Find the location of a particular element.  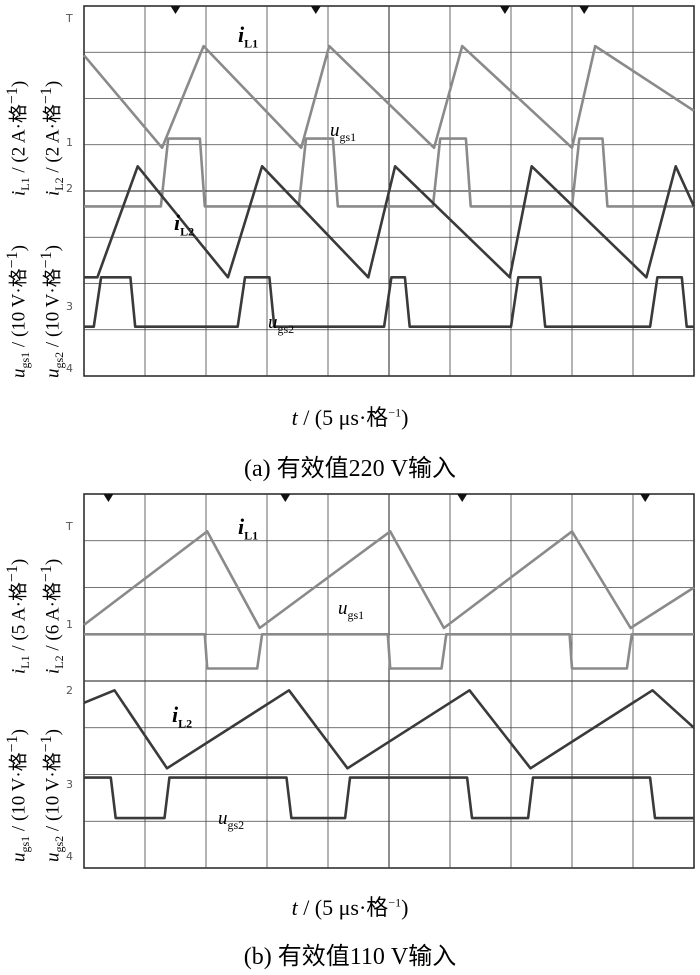

signal-label-a-ugs2: ugs2 is located at coordinates (281, 324).